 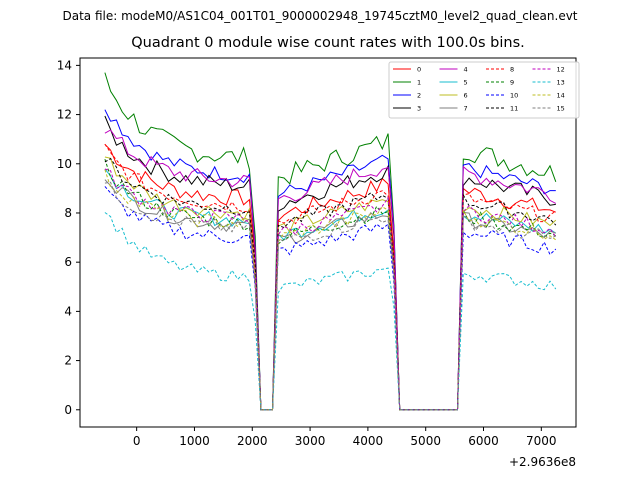 What do you see at coordinates (68, 237) in the screenshot?
I see `y-axis: 0 2 4 6 8 10 12 14` at bounding box center [68, 237].